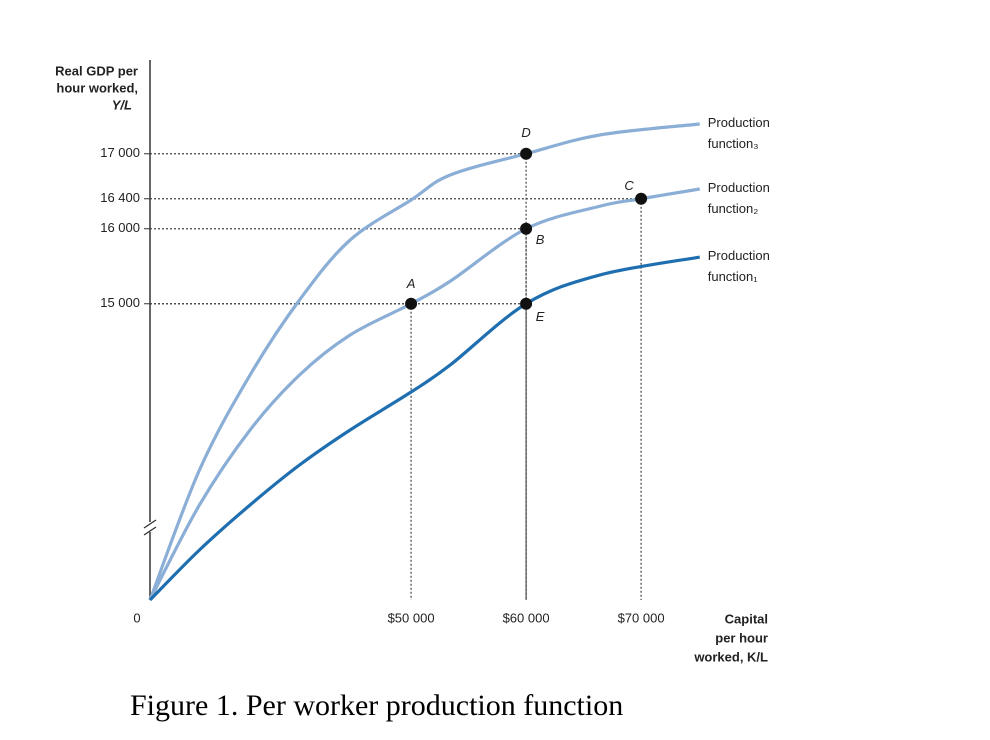 The height and width of the screenshot is (740, 990). What do you see at coordinates (525, 132) in the screenshot?
I see `point-label: D` at bounding box center [525, 132].